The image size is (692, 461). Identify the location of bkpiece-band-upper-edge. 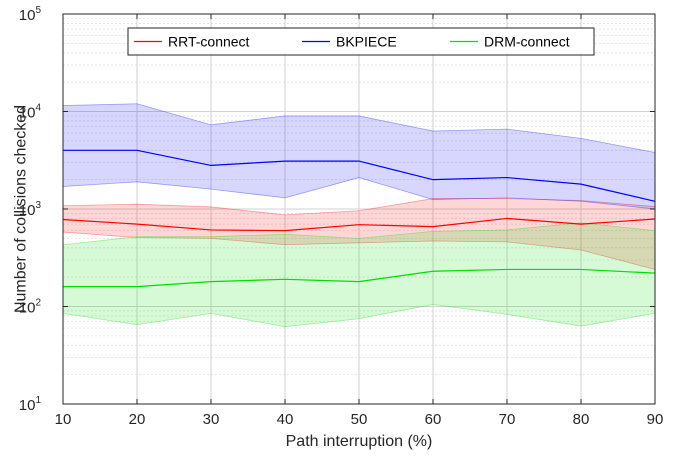
(359, 128).